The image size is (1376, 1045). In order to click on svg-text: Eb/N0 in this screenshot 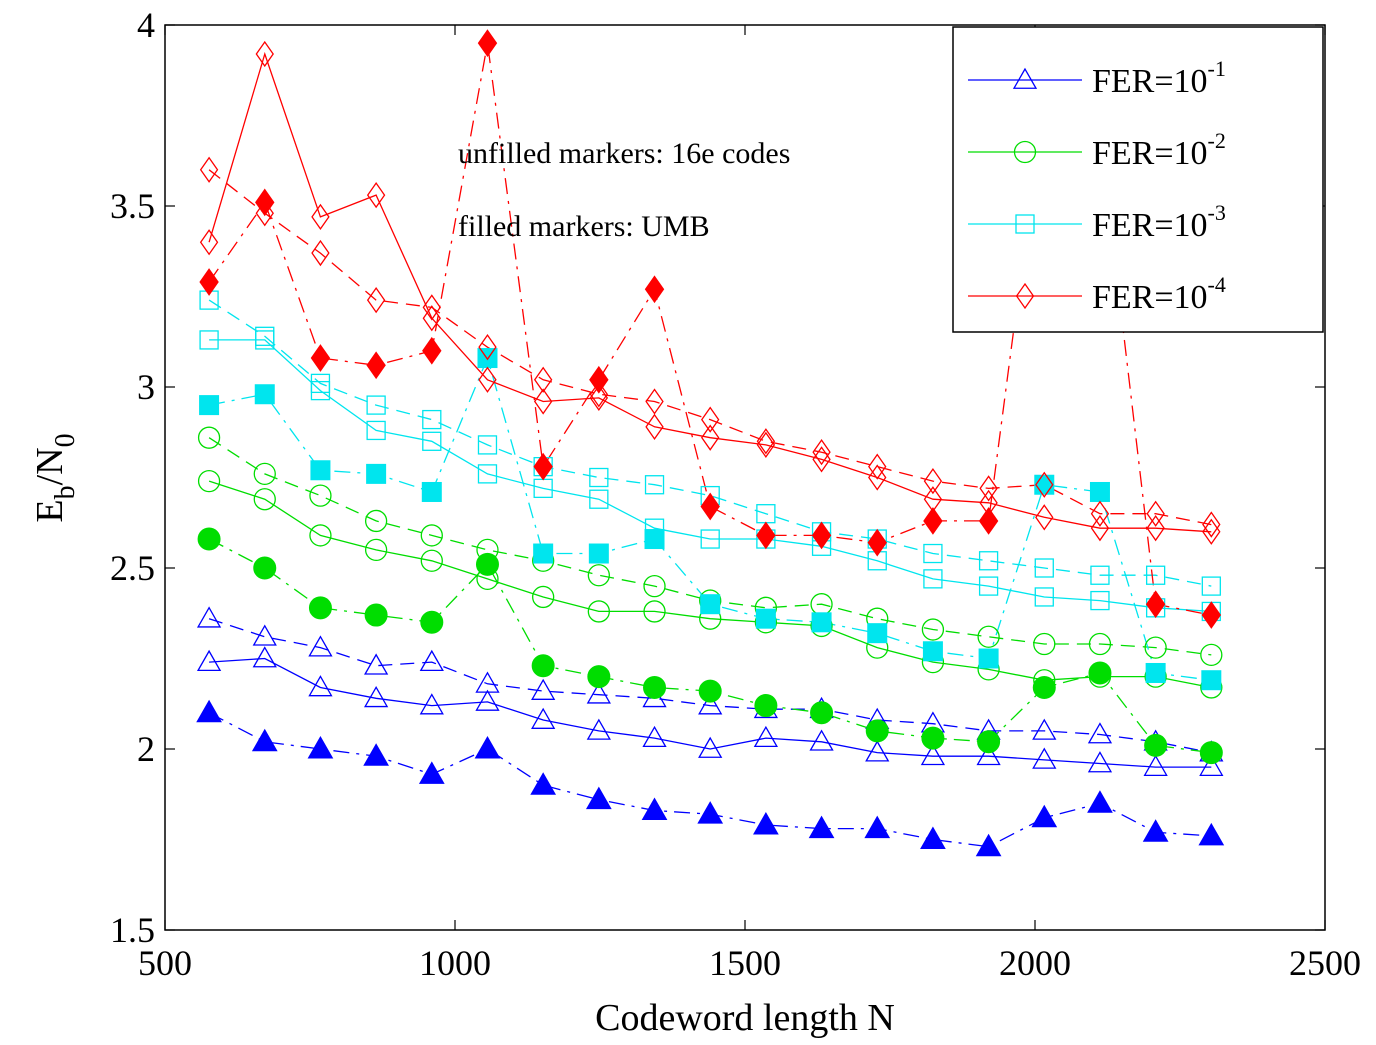, I will do `click(55, 477)`.